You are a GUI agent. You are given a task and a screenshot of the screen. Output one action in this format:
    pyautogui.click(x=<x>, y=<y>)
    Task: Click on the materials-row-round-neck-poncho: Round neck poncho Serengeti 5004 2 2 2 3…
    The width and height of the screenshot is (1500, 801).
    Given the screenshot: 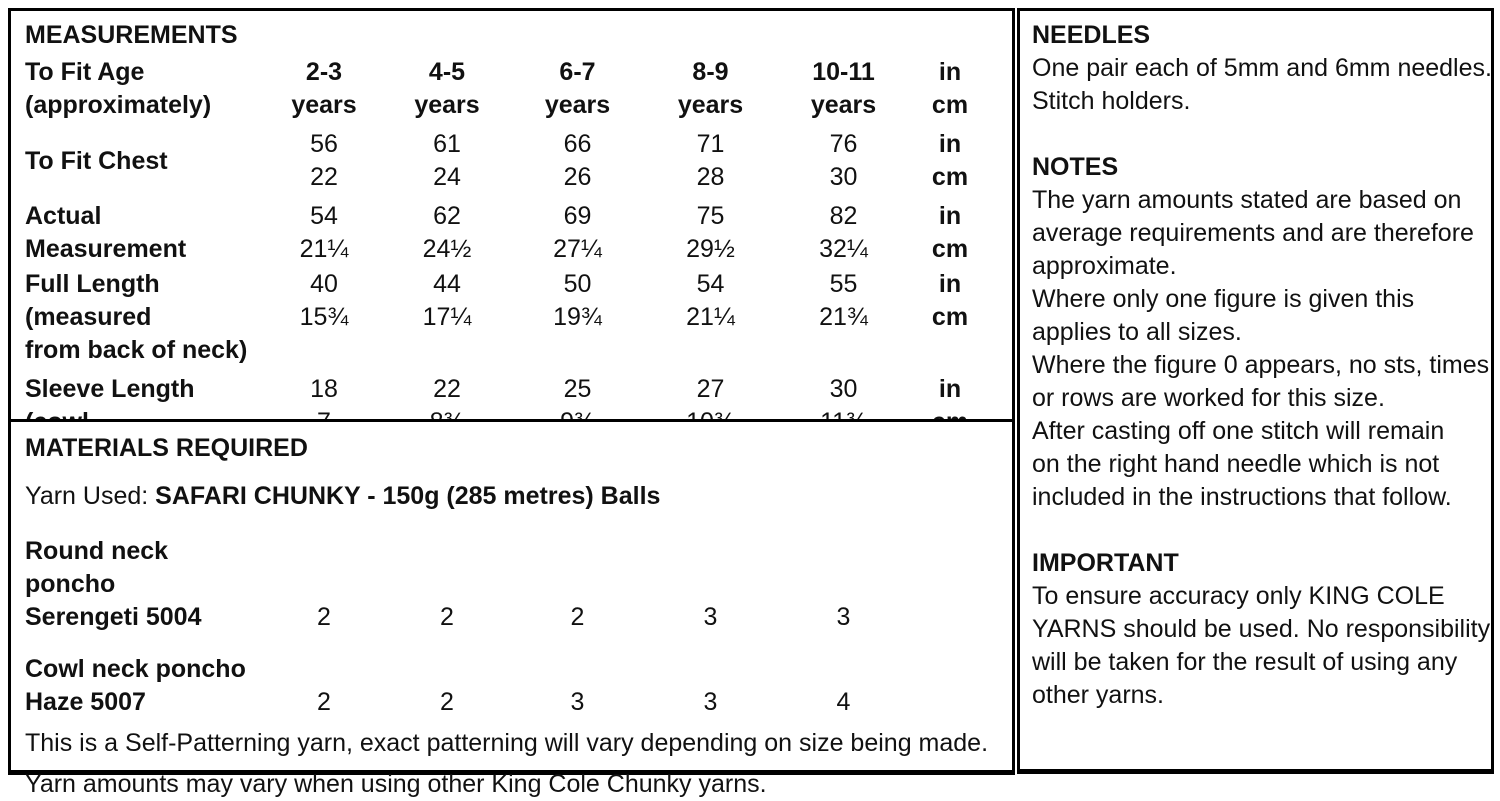 What is the action you would take?
    pyautogui.click(x=514, y=584)
    